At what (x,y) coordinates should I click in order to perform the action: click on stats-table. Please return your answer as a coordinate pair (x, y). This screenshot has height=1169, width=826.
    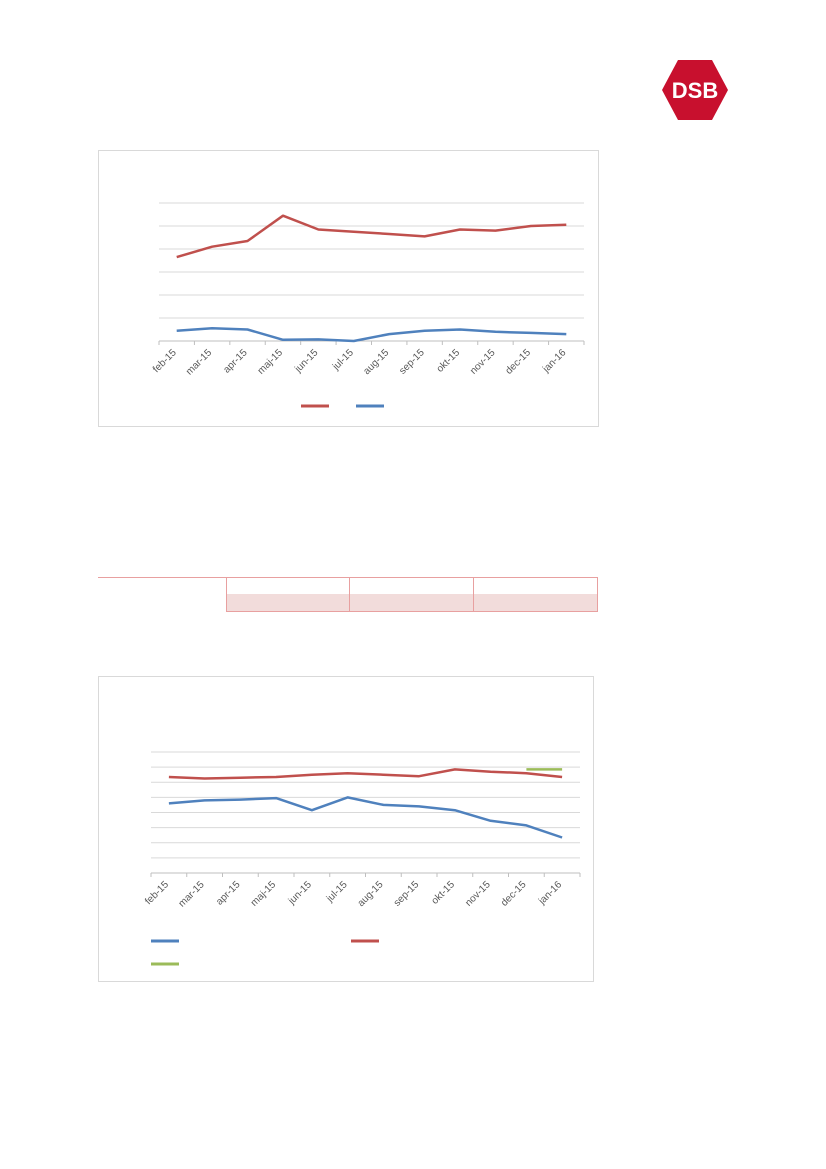
    Looking at the image, I should click on (348, 594).